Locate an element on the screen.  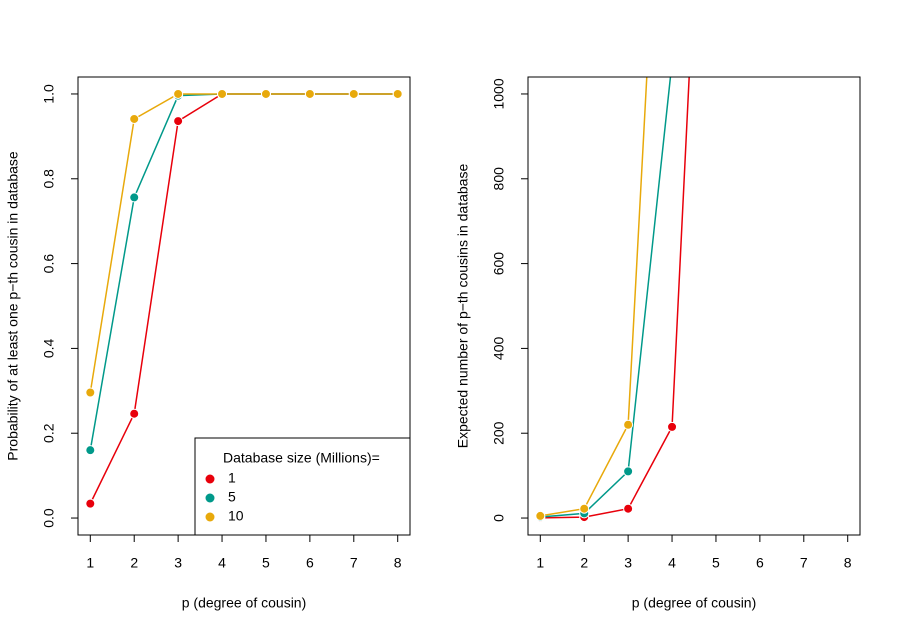
y-tick-label: 0.4 is located at coordinates (49, 348).